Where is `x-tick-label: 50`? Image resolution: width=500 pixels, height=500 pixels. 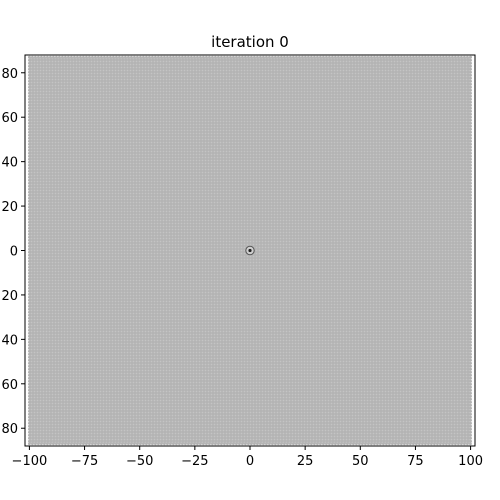 x-tick-label: 50 is located at coordinates (360, 461).